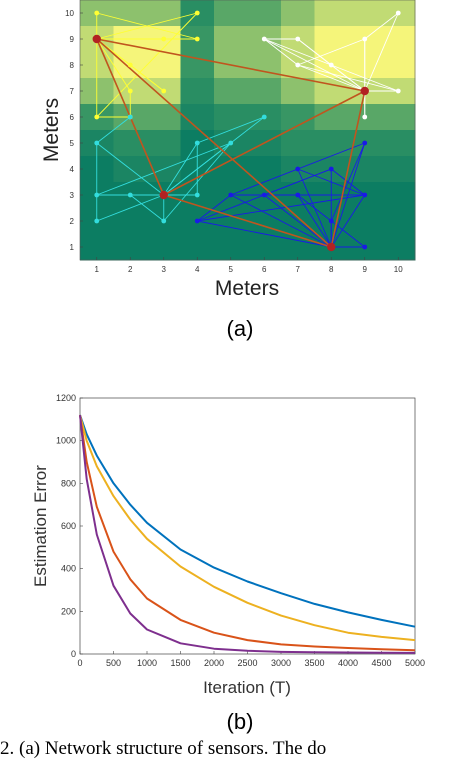 The image size is (460, 760). I want to click on y-tick-label-b: 1000, so click(66, 441).